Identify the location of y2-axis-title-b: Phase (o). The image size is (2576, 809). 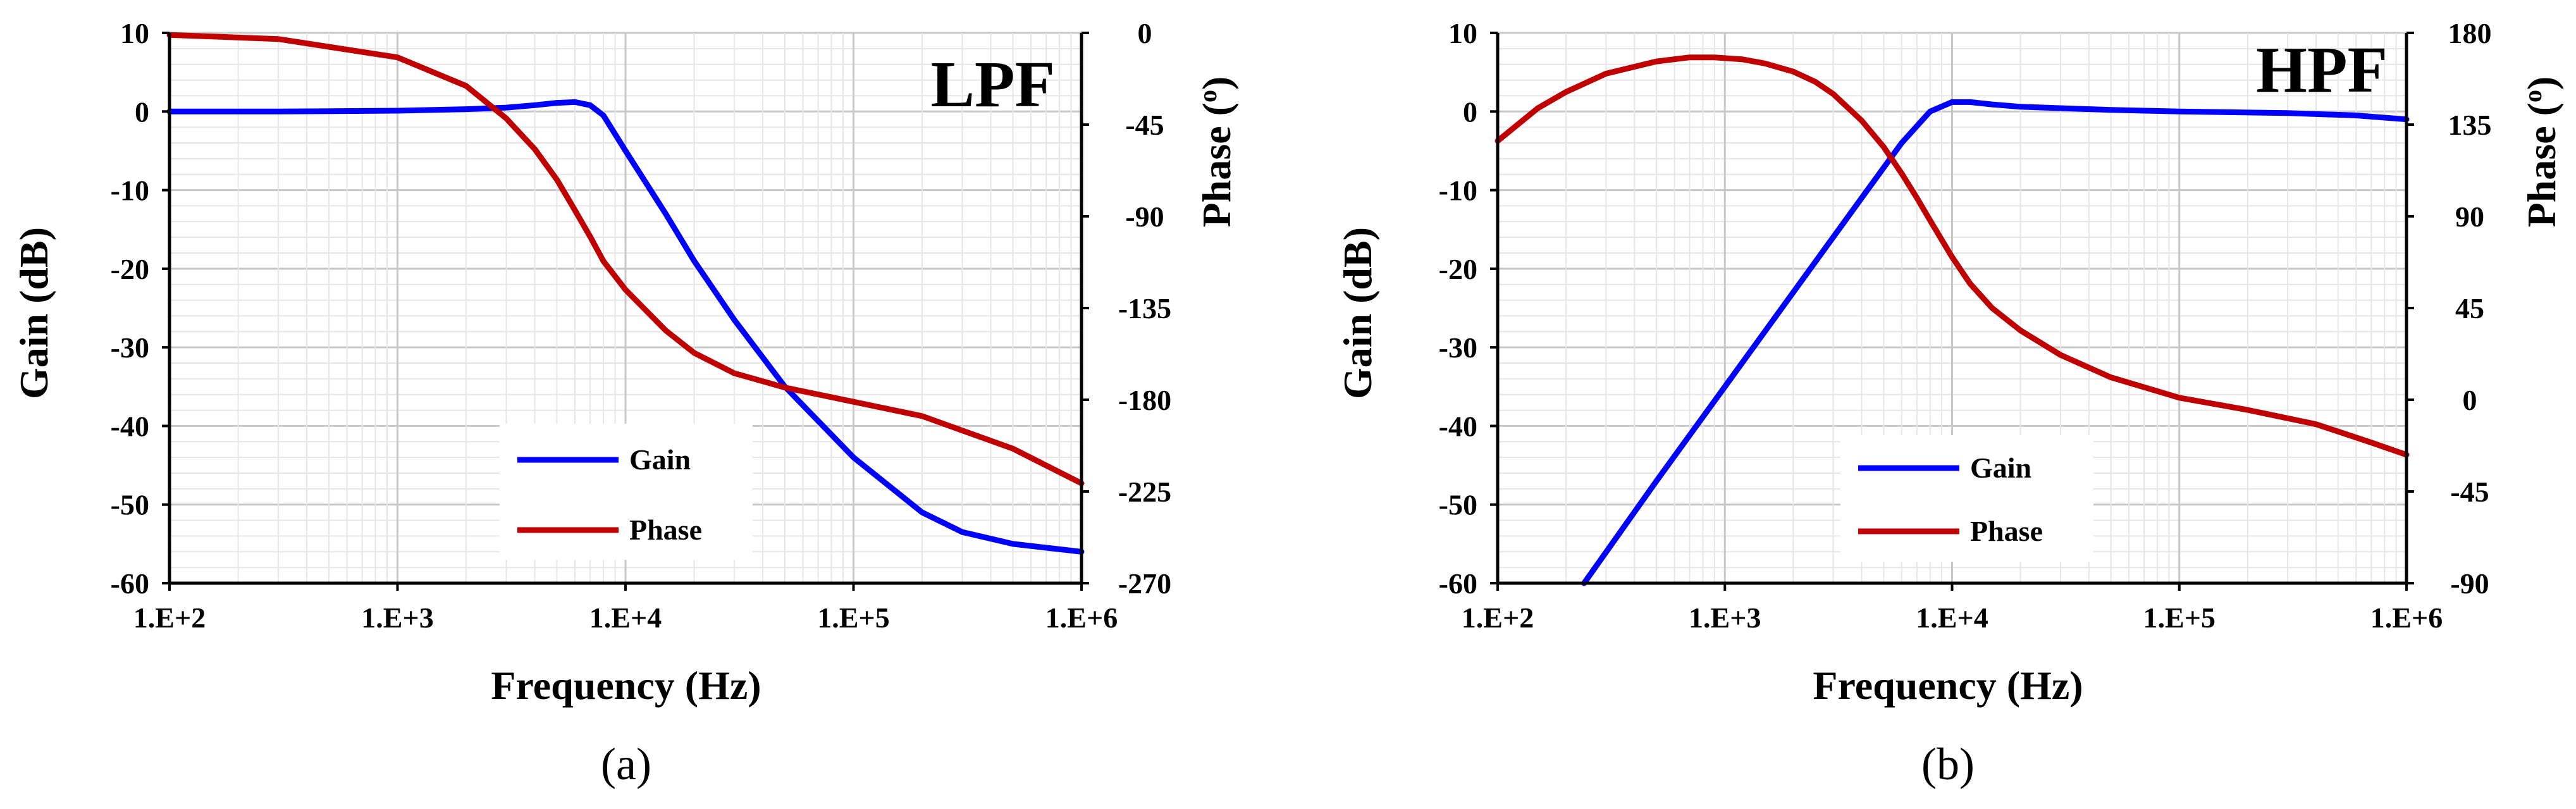
(2541, 152).